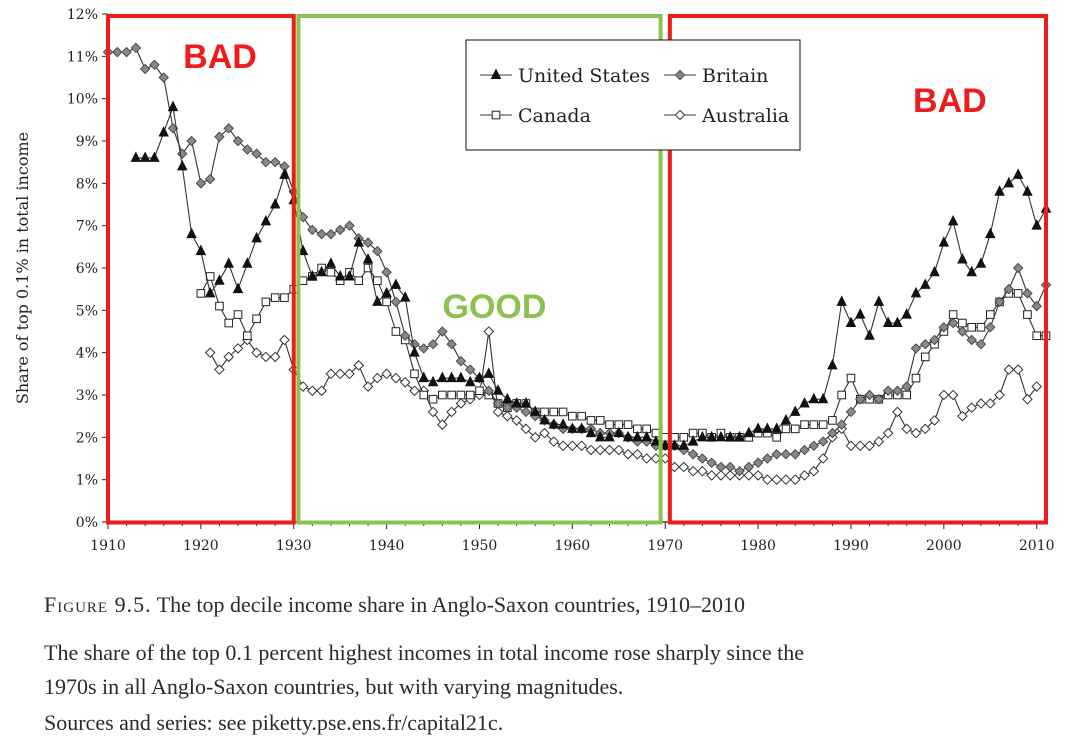 This screenshot has width=1079, height=751. I want to click on zone-label: BAD, so click(950, 101).